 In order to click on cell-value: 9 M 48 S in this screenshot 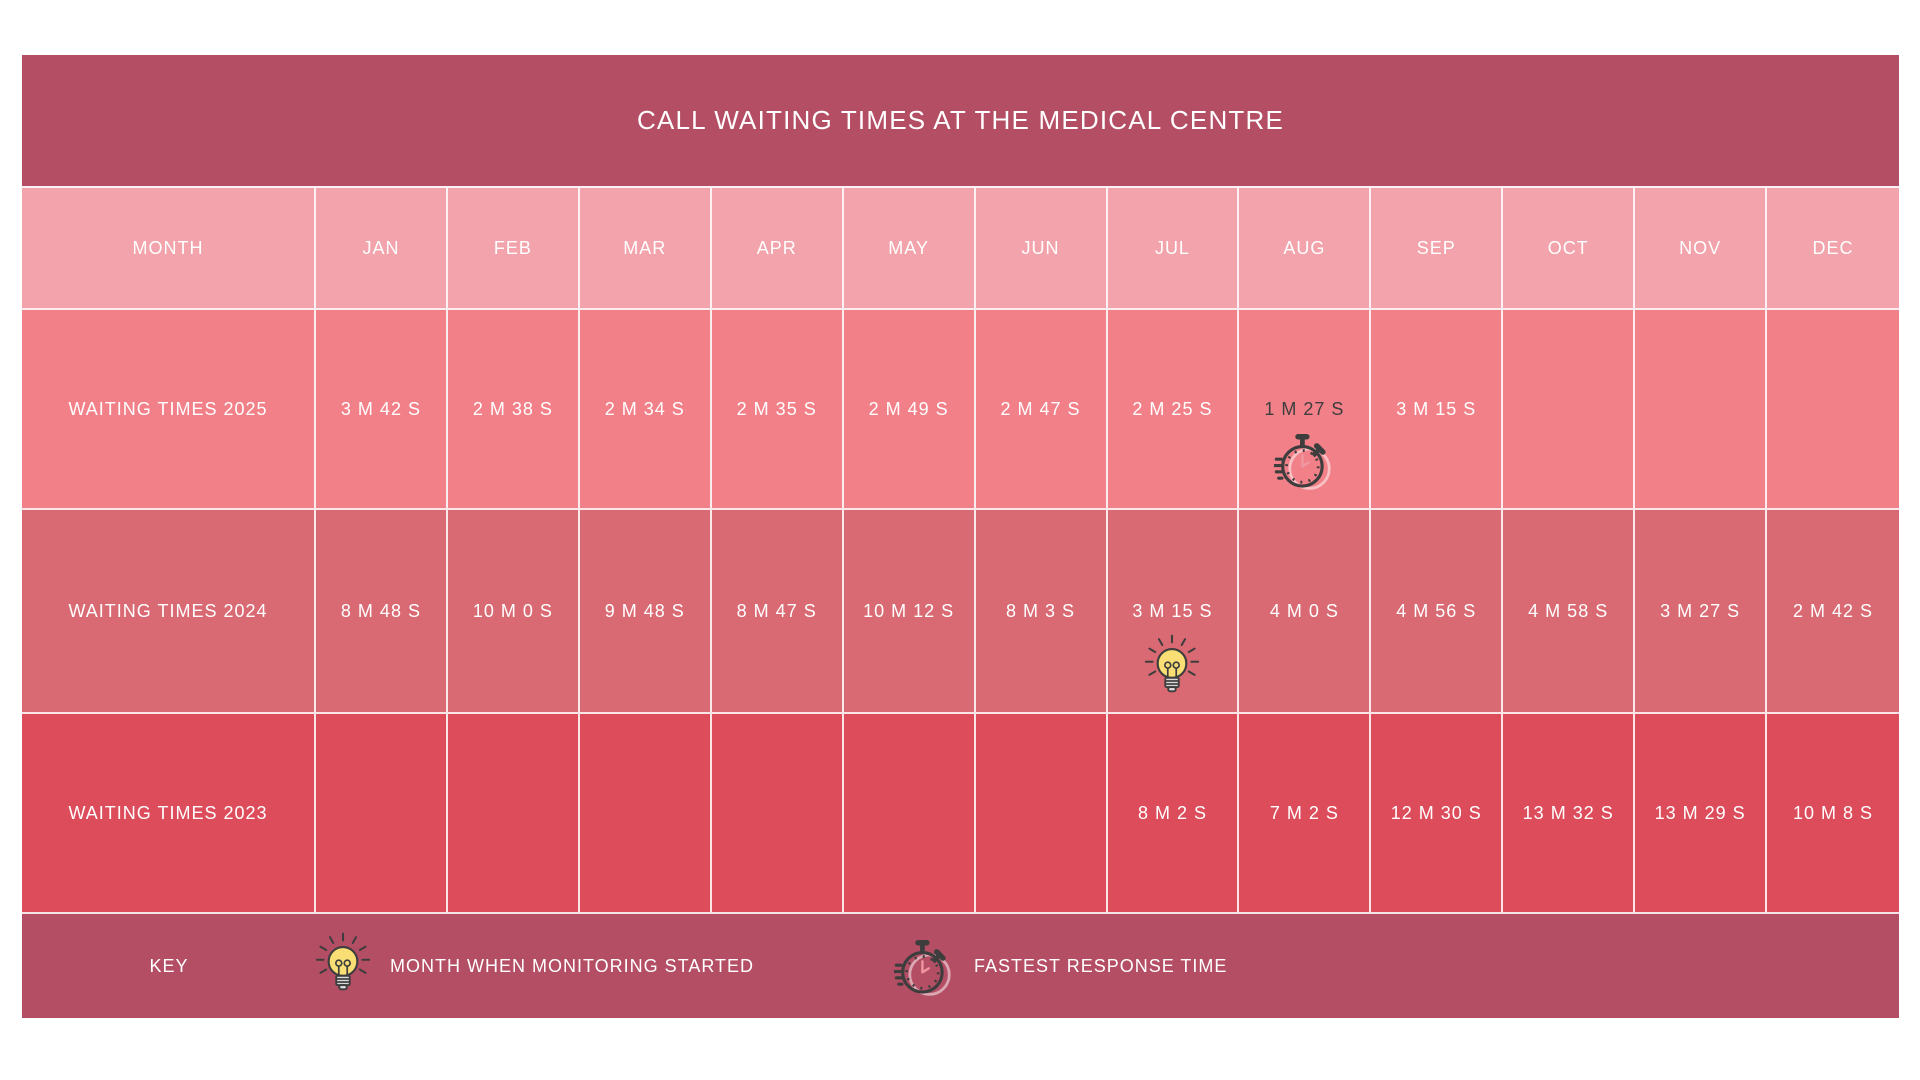, I will do `click(644, 610)`.